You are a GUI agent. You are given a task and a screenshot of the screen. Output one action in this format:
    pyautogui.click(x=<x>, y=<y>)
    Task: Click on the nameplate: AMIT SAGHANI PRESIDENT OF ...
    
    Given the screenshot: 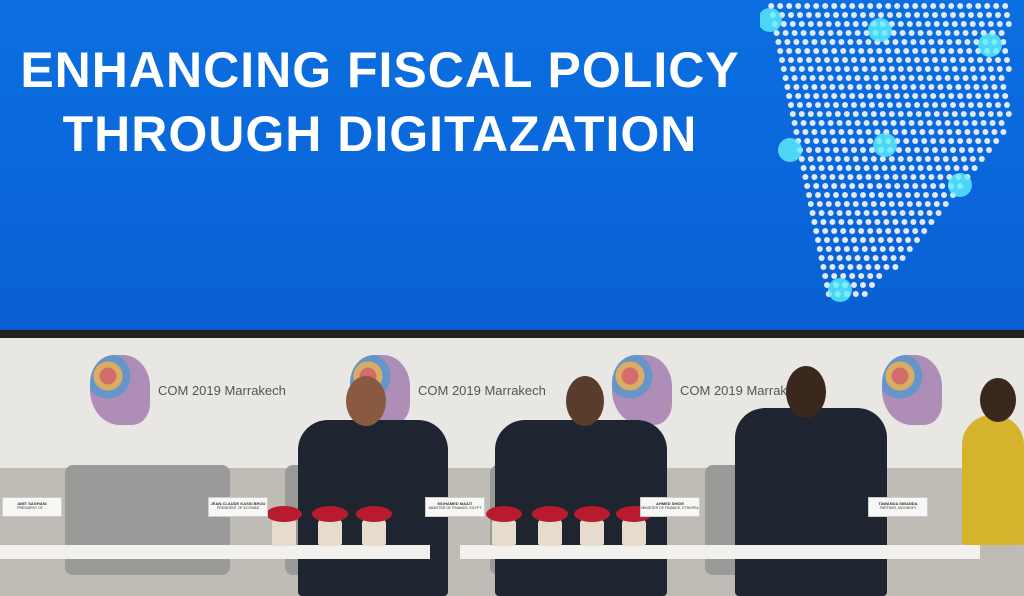 What is the action you would take?
    pyautogui.click(x=32, y=507)
    